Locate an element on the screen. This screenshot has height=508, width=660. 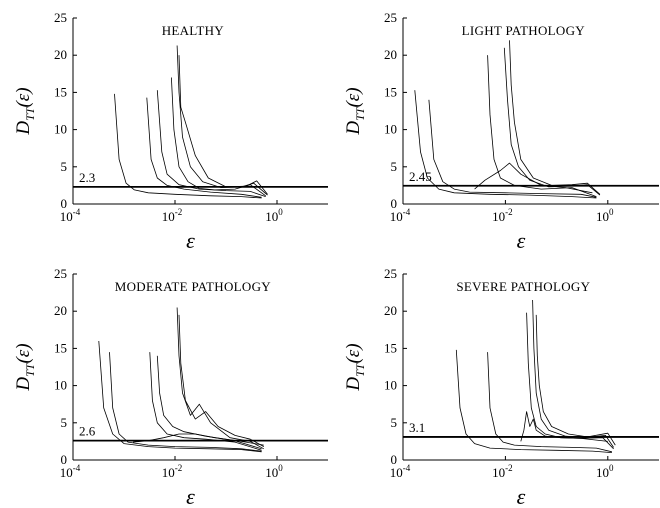
panel-title: MODERATE PATHOLOGY is located at coordinates (193, 286).